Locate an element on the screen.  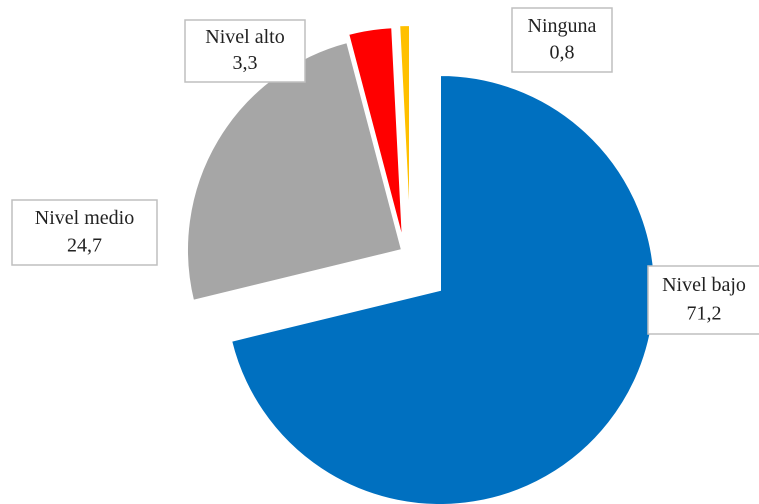
label-value: 0,8 is located at coordinates (562, 53).